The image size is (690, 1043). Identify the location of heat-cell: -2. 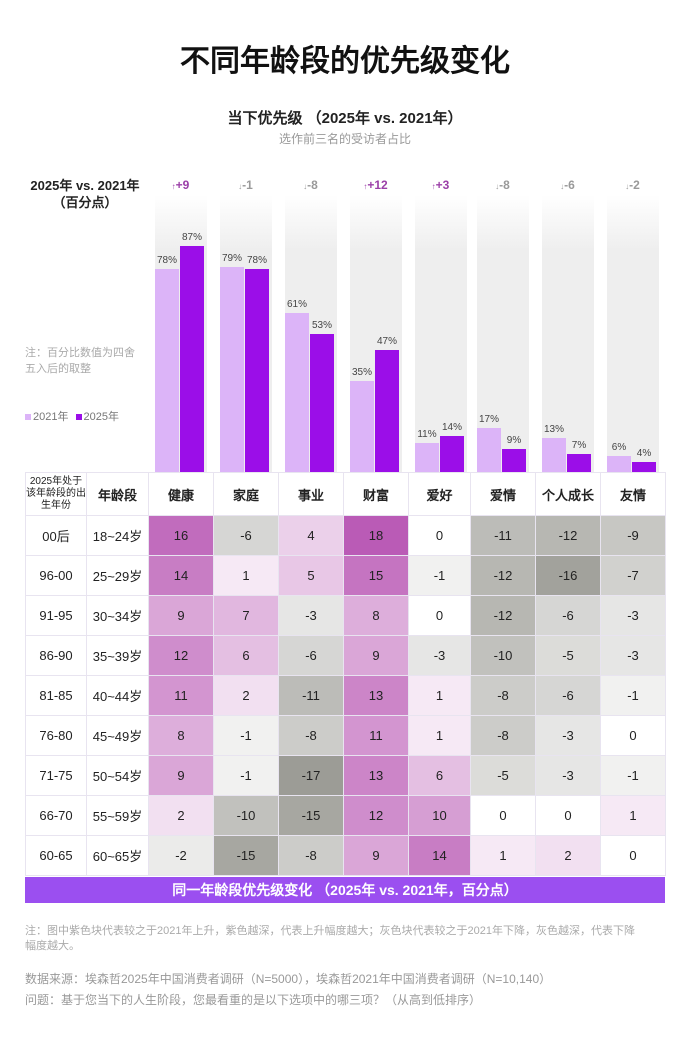
(181, 855).